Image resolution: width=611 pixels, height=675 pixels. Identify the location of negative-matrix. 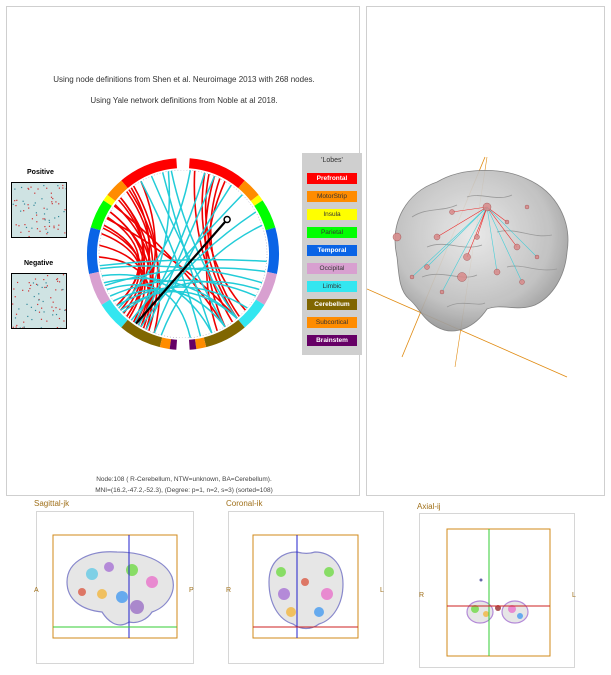
(39, 301).